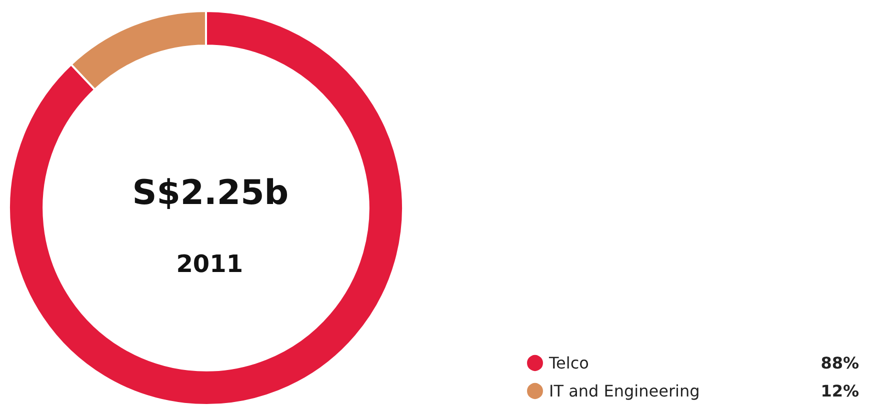  Describe the element at coordinates (210, 193) in the screenshot. I see `text: S$2.25b` at that location.